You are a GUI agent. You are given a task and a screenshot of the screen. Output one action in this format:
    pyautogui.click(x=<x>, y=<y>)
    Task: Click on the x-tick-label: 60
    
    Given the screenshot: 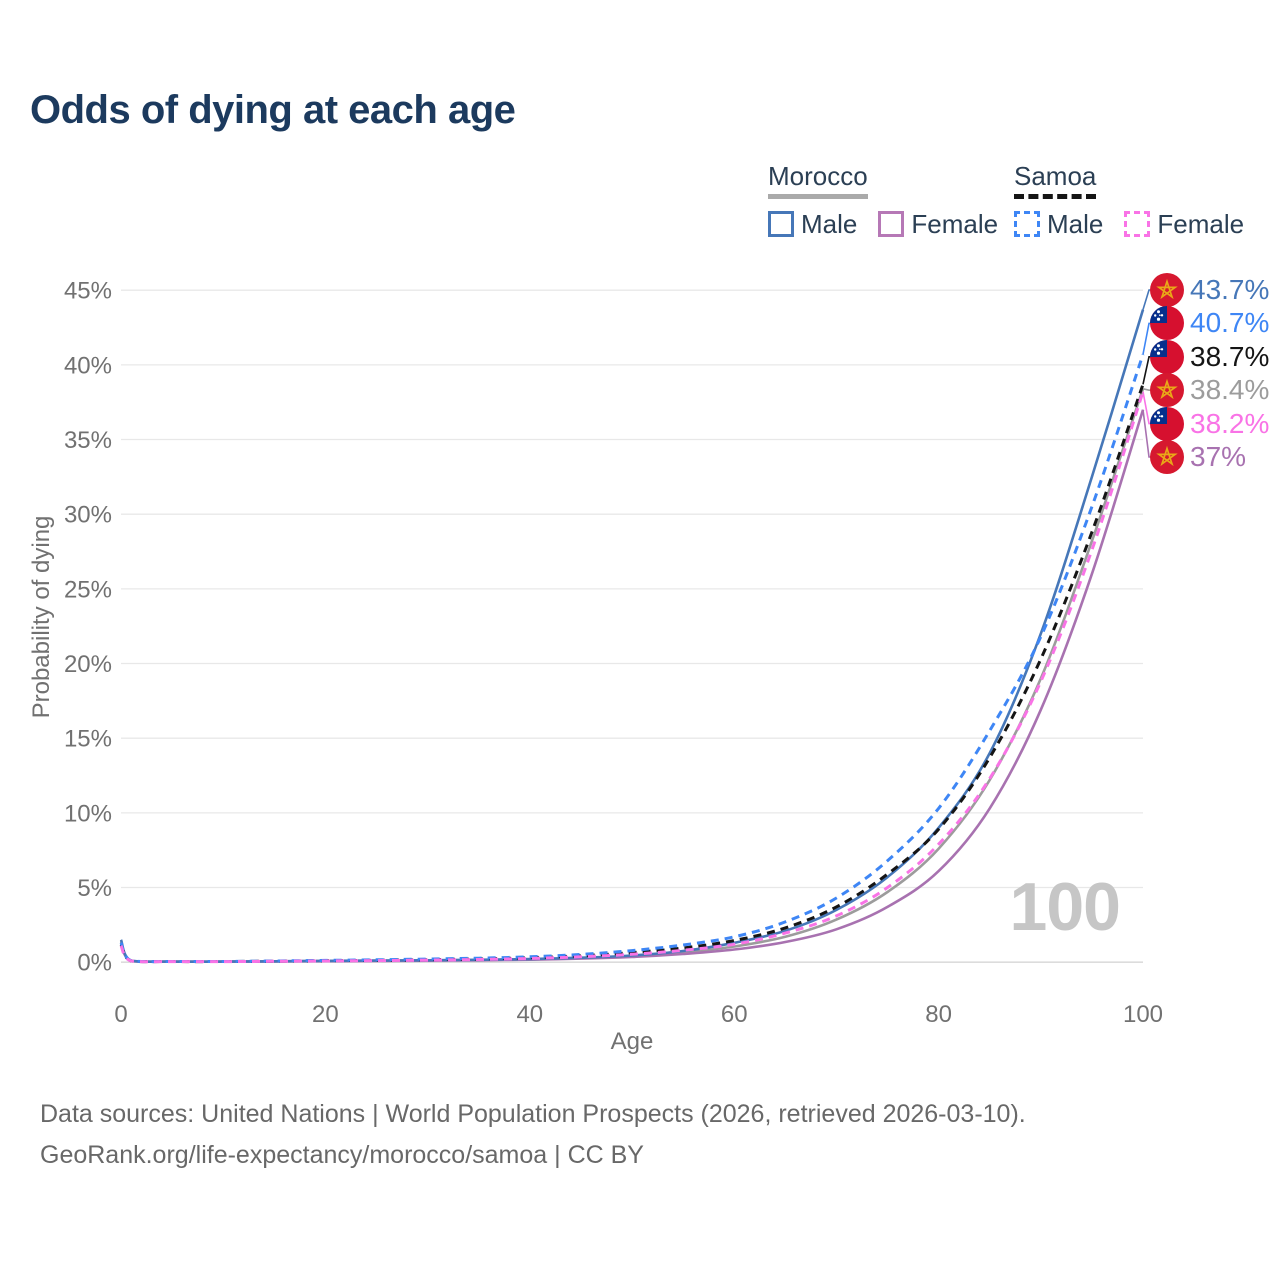 What is the action you would take?
    pyautogui.click(x=734, y=1014)
    